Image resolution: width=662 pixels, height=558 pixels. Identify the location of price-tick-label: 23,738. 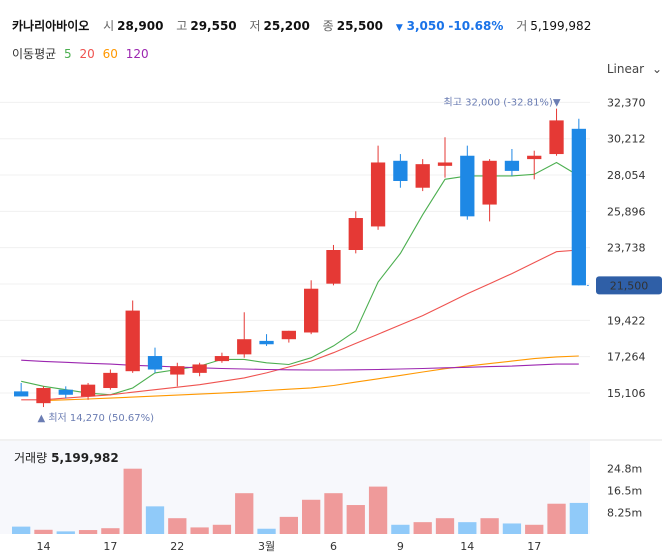
(626, 248).